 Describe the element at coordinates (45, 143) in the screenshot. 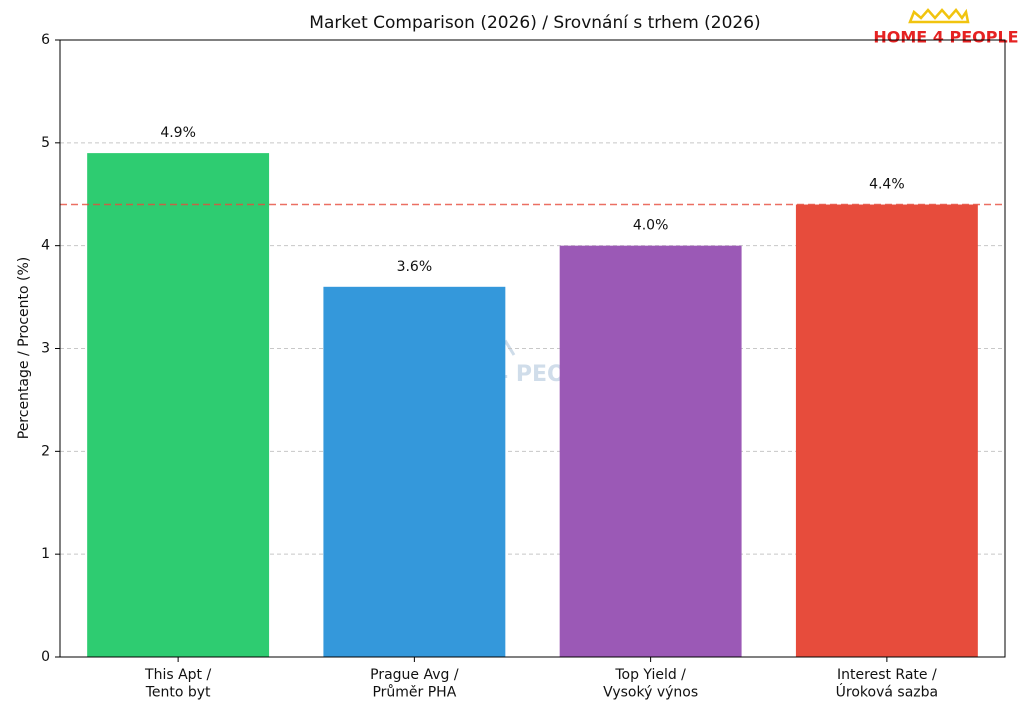

I see `y-tick-label: 5` at that location.